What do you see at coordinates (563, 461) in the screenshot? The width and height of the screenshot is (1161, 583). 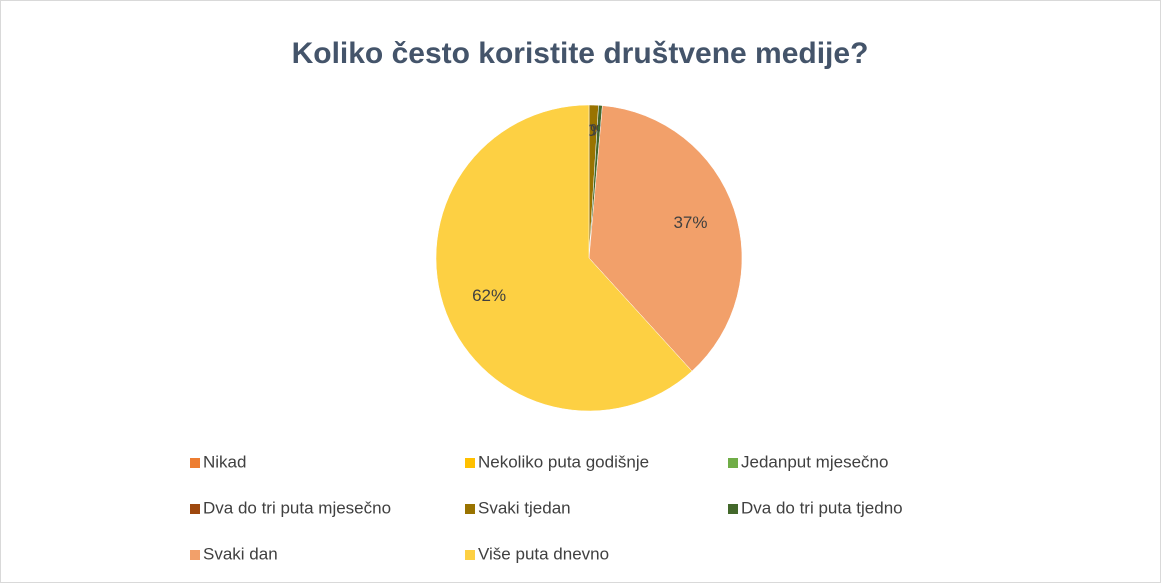 I see `legend-label: Nekoliko puta godišnje` at bounding box center [563, 461].